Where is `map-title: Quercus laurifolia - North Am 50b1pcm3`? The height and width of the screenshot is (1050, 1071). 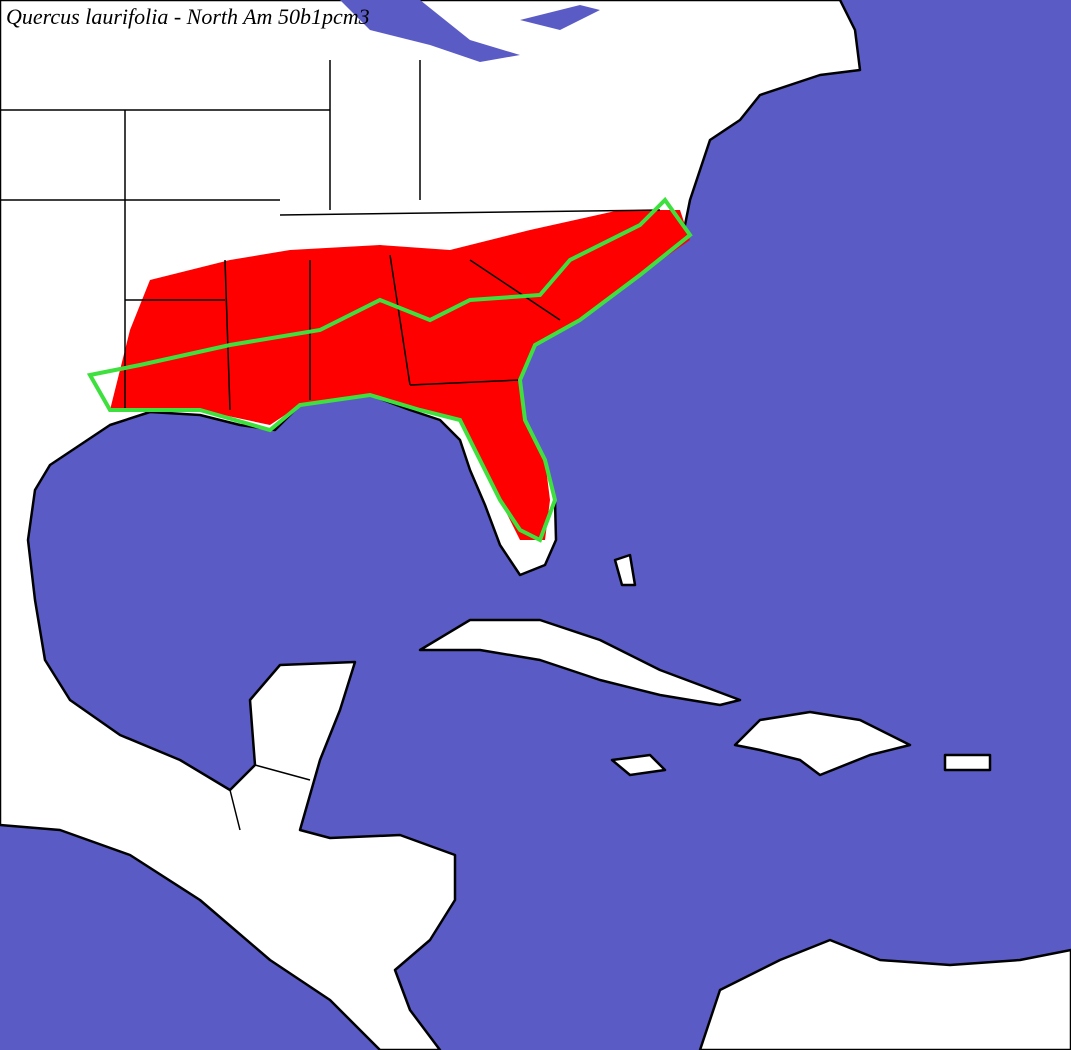
map-title: Quercus laurifolia - North Am 50b1pcm3 is located at coordinates (188, 16).